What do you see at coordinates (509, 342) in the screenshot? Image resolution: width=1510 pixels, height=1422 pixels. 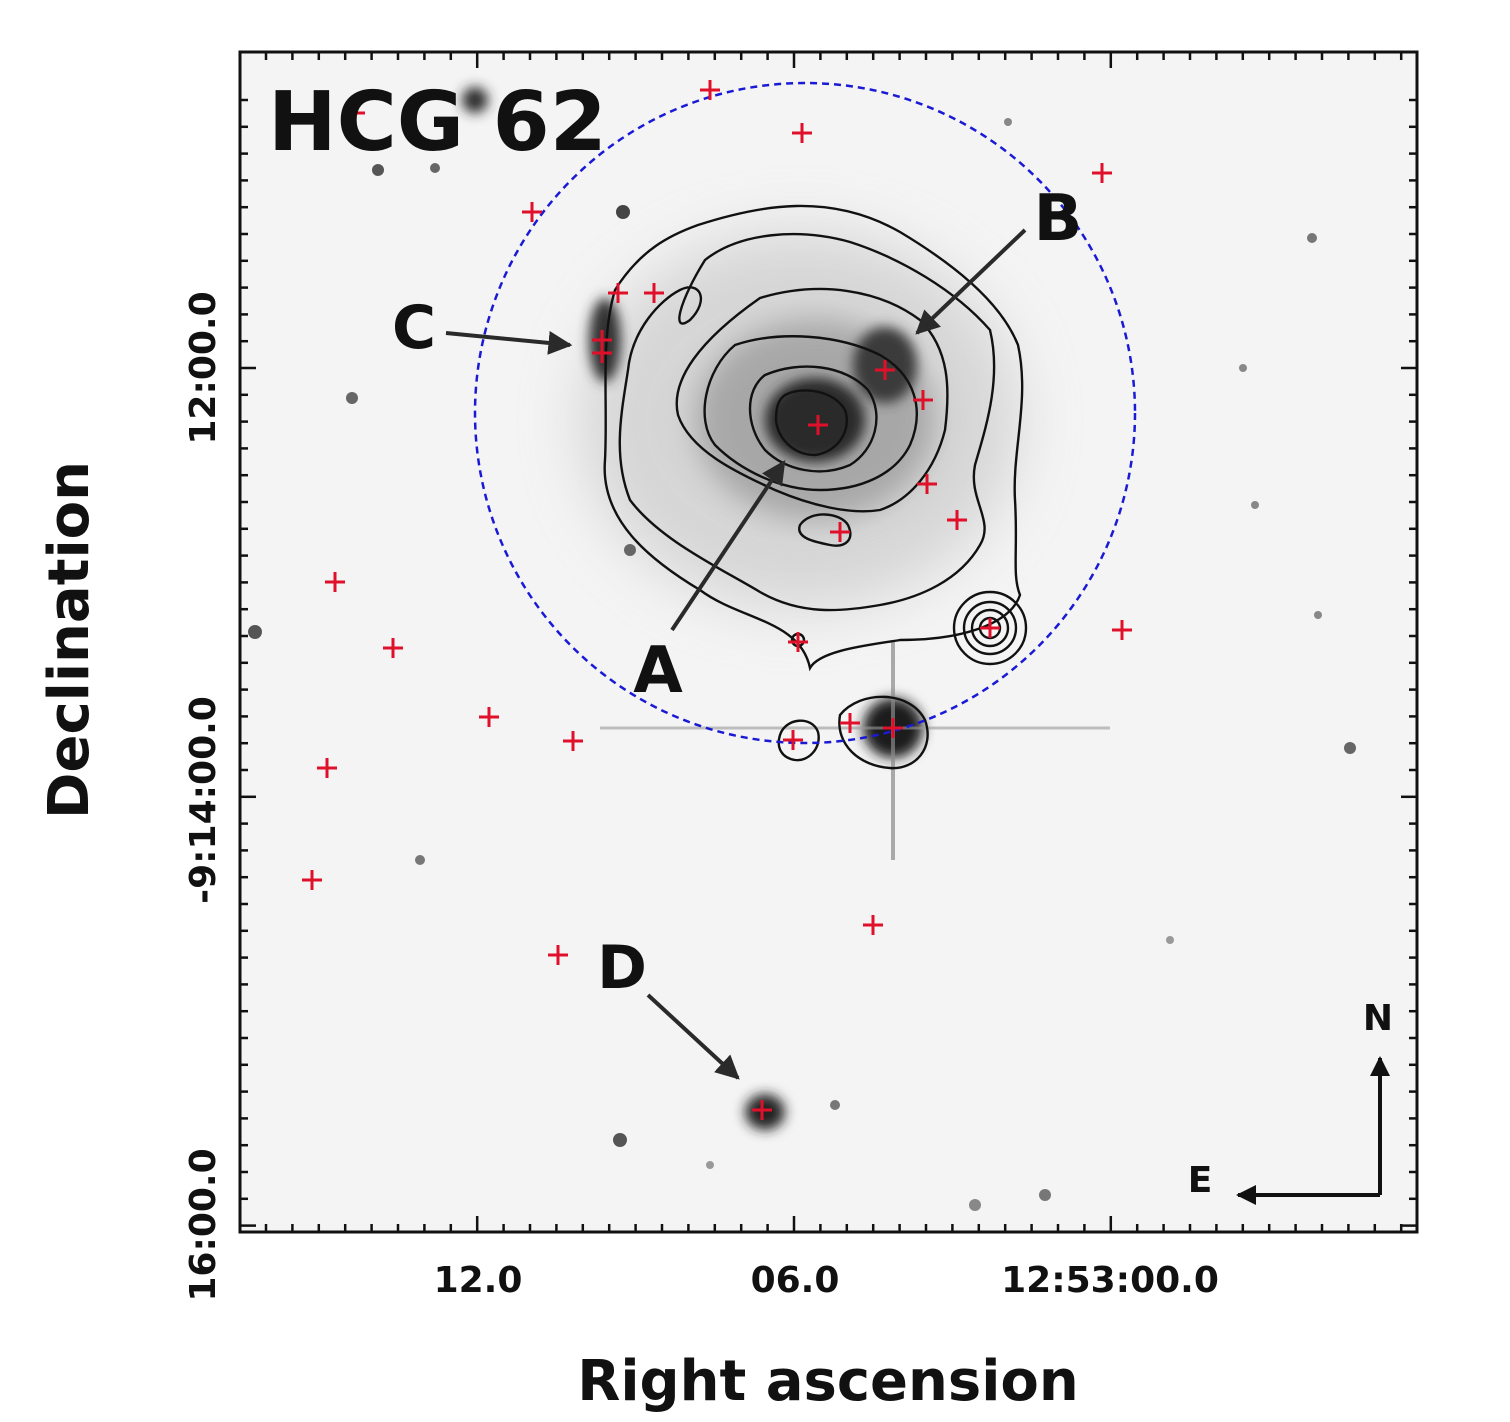 I see `arrow-c` at bounding box center [509, 342].